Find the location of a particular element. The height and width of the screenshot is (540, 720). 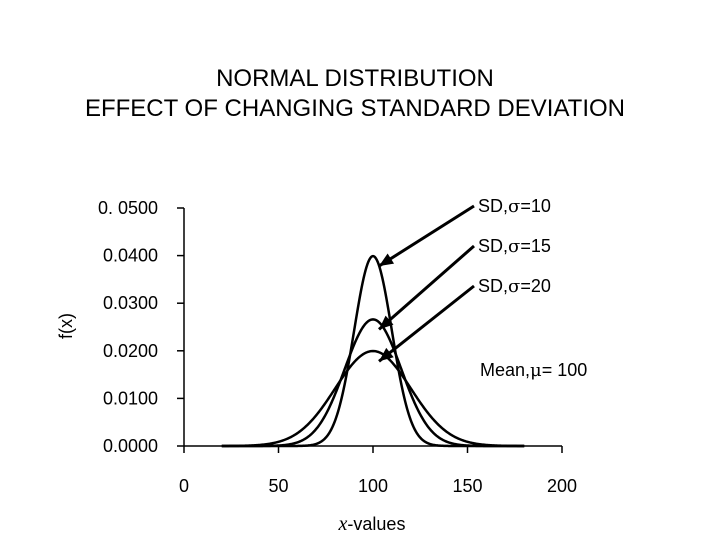

annotation-sd-15-sym: σ is located at coordinates (514, 246).